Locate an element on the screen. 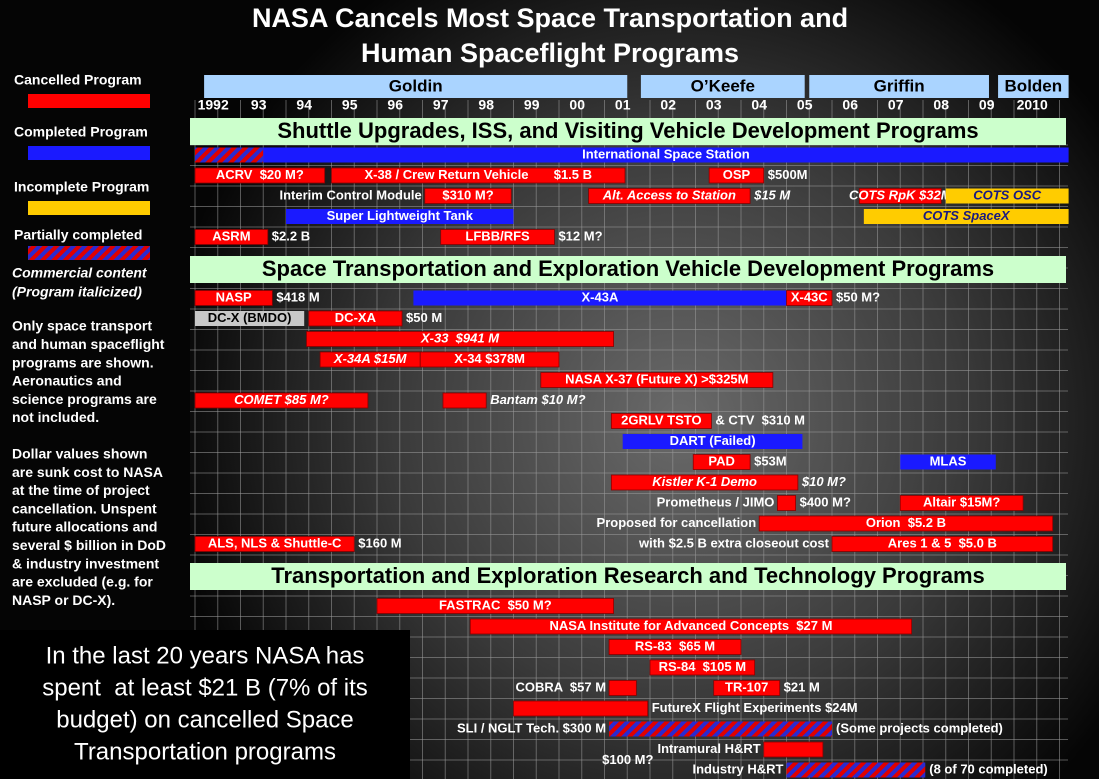 This screenshot has width=1099, height=779. program-label: ACRV $20 M? is located at coordinates (260, 174).